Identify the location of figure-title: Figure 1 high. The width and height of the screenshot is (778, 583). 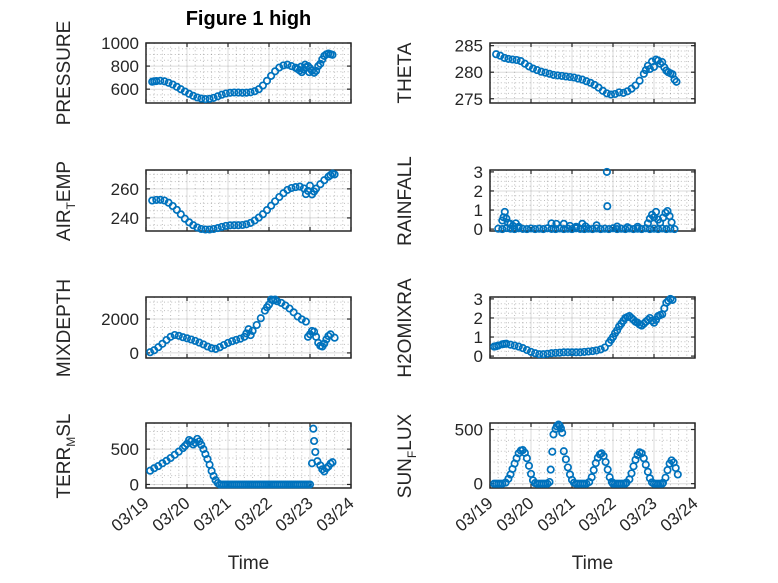
(248, 19).